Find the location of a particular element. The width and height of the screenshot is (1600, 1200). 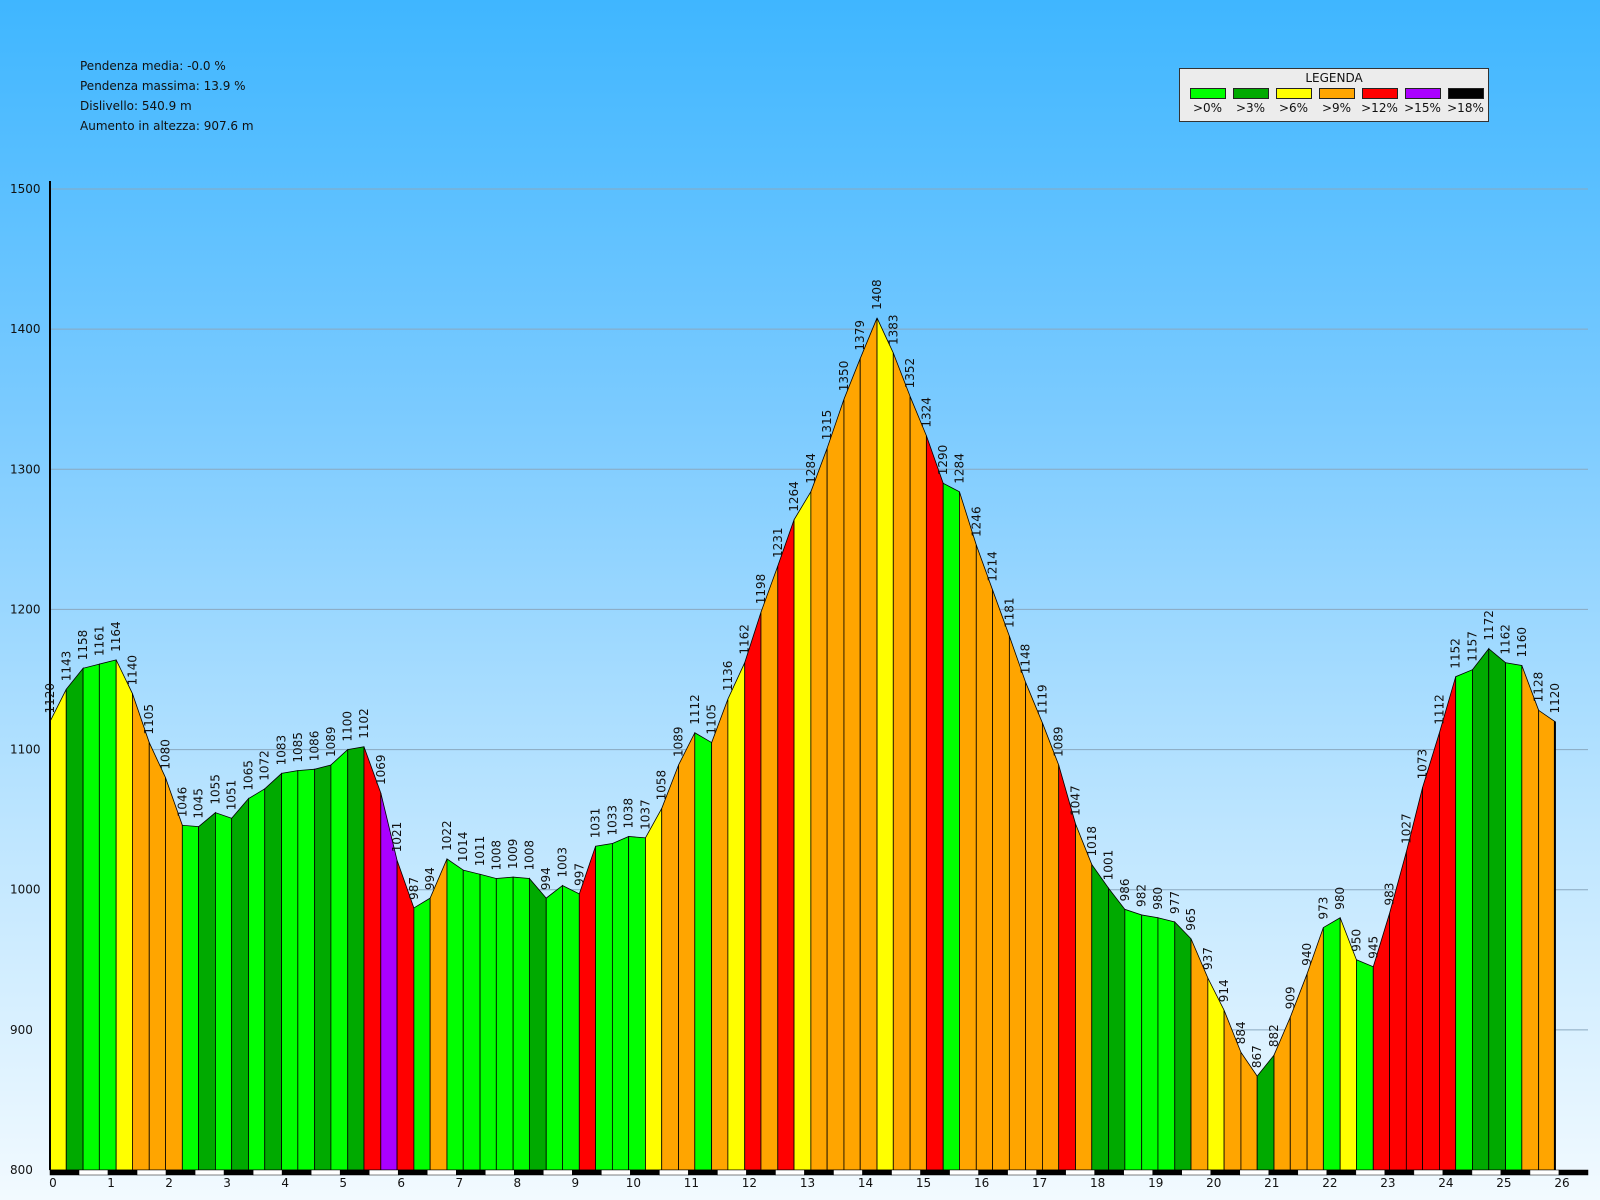

data-label: 1038 is located at coordinates (629, 813).